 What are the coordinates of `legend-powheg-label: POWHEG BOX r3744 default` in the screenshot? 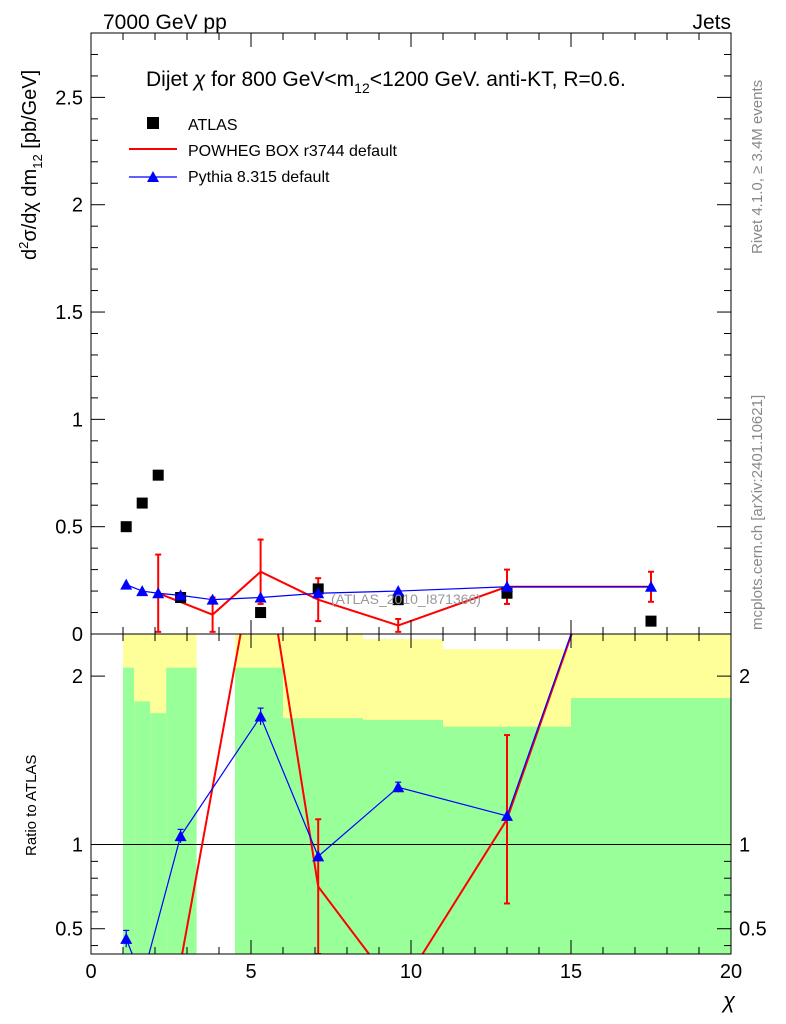 It's located at (293, 151).